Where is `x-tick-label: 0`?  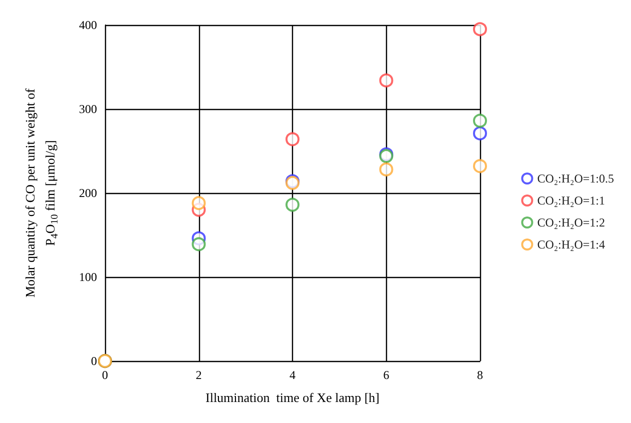 x-tick-label: 0 is located at coordinates (105, 375).